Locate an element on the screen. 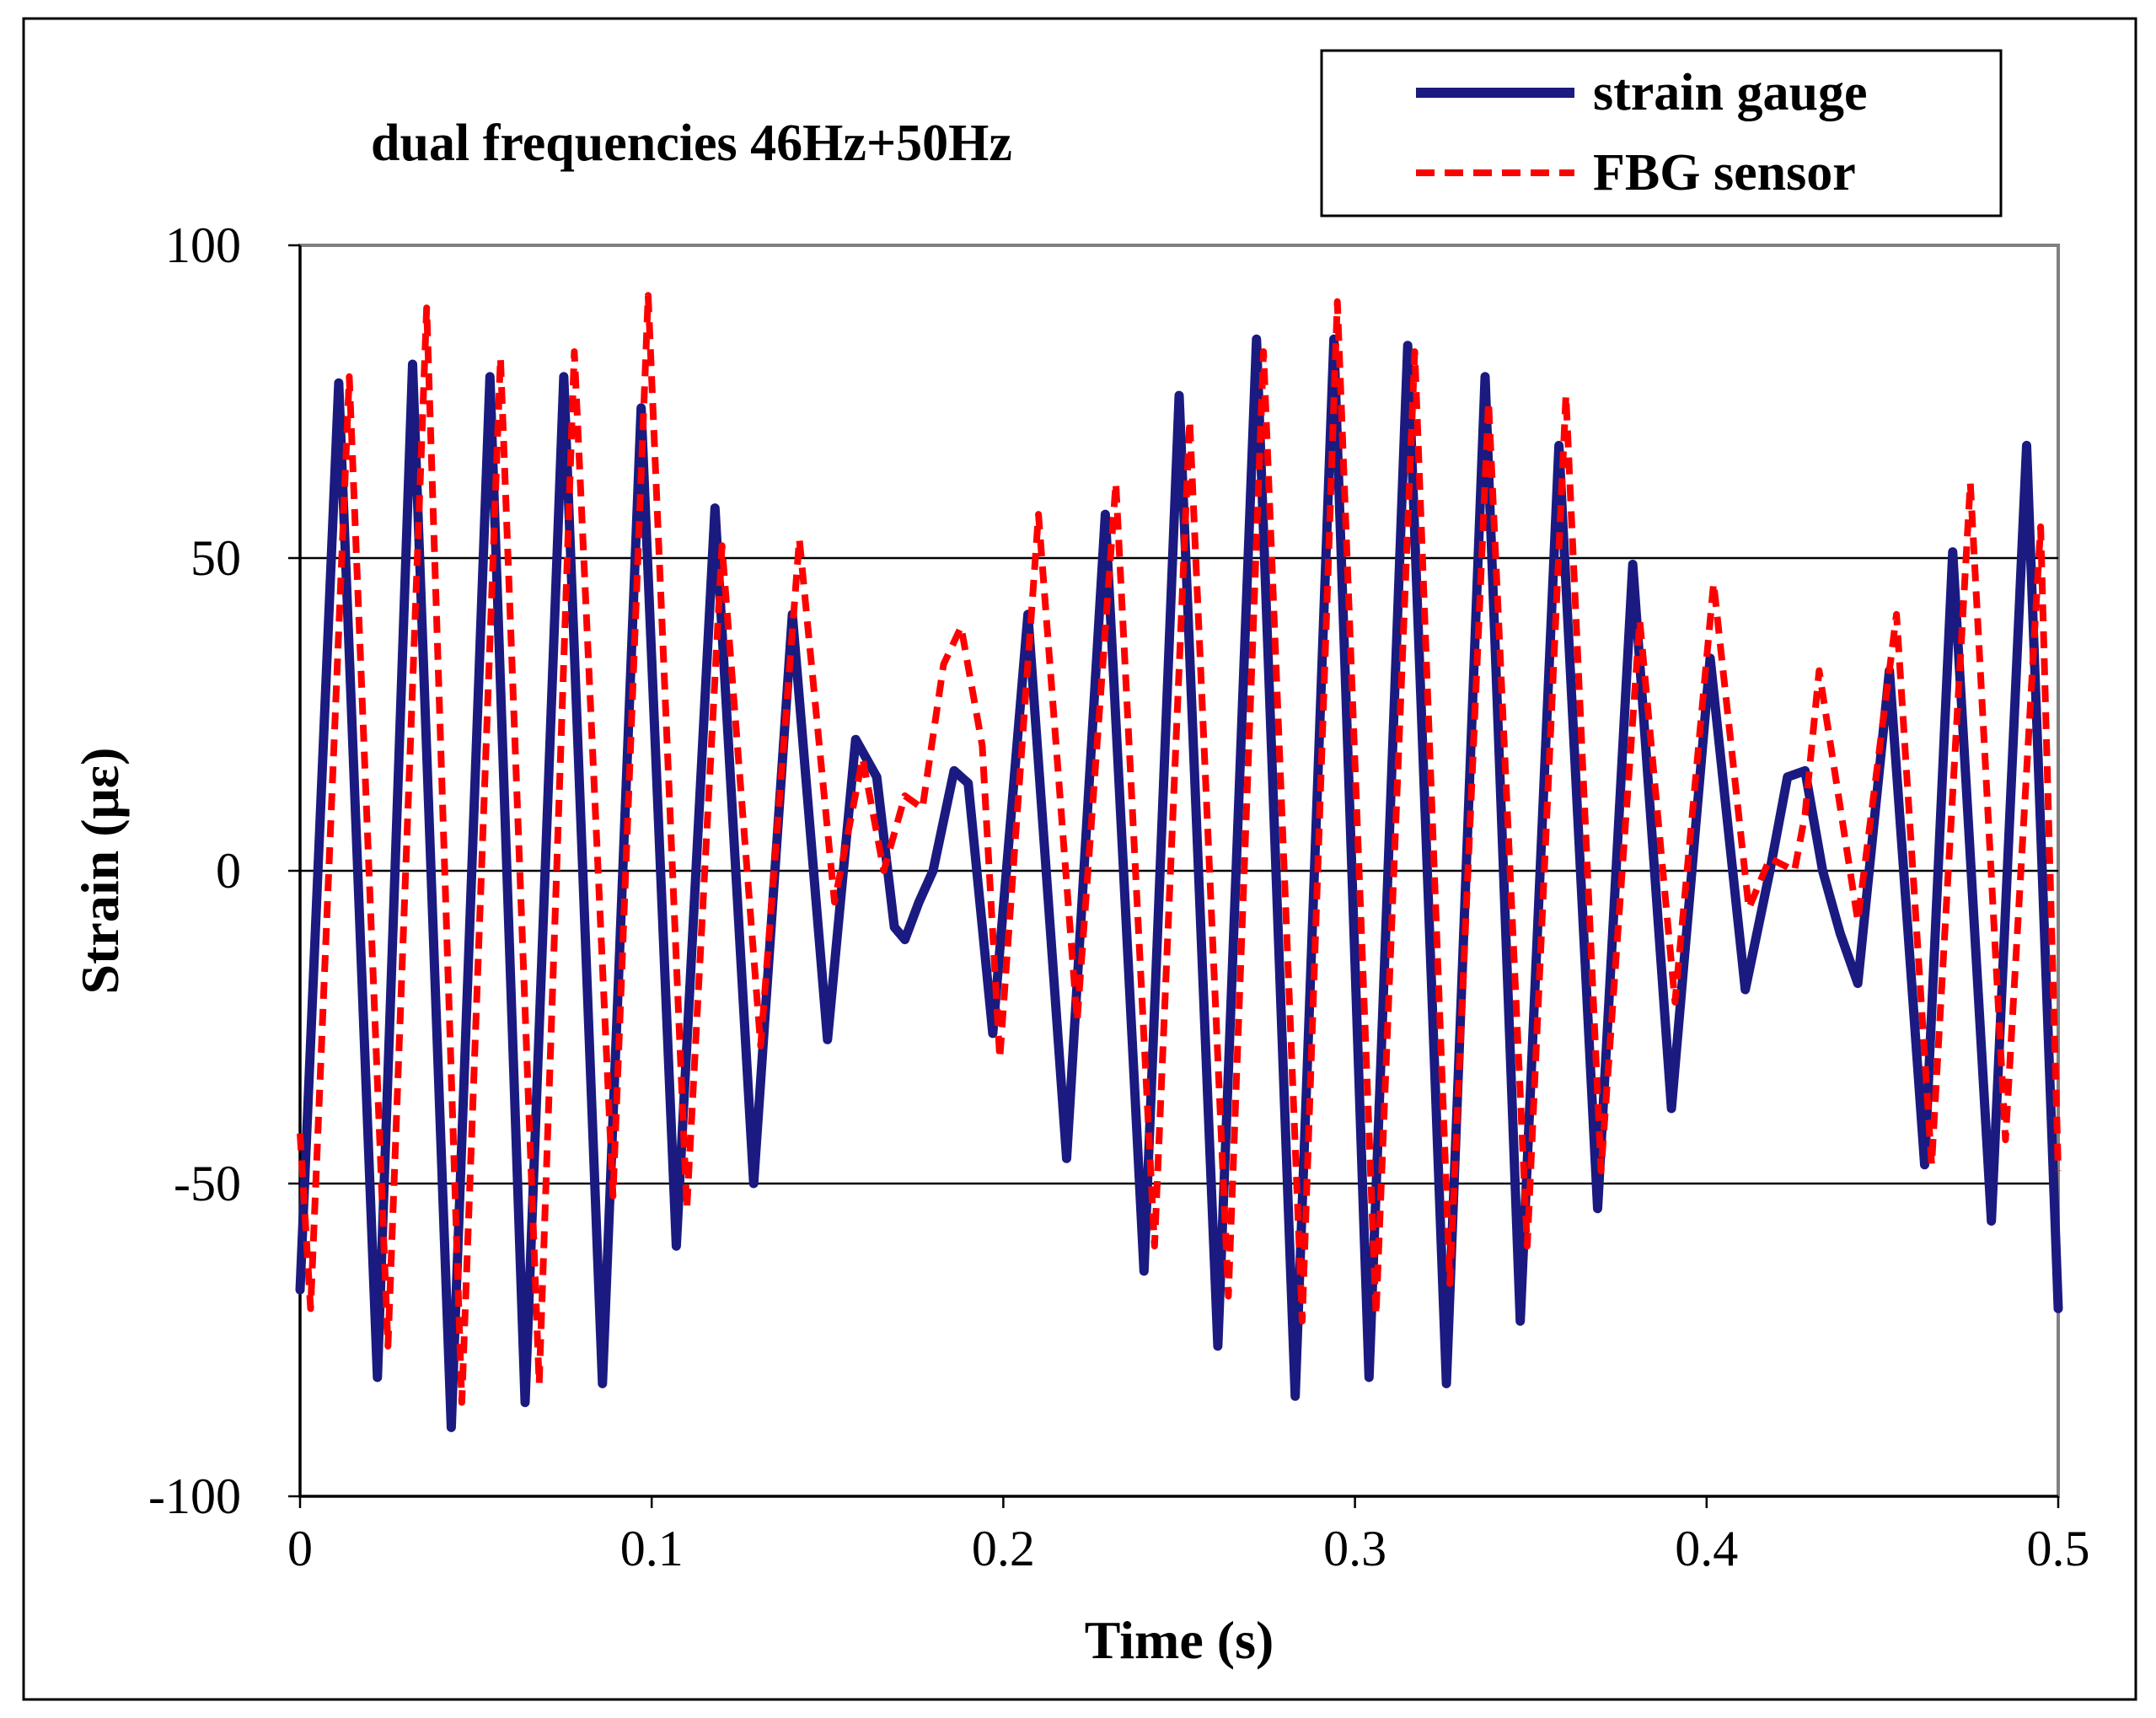 Image resolution: width=2156 pixels, height=1718 pixels. legend-box is located at coordinates (1661, 133).